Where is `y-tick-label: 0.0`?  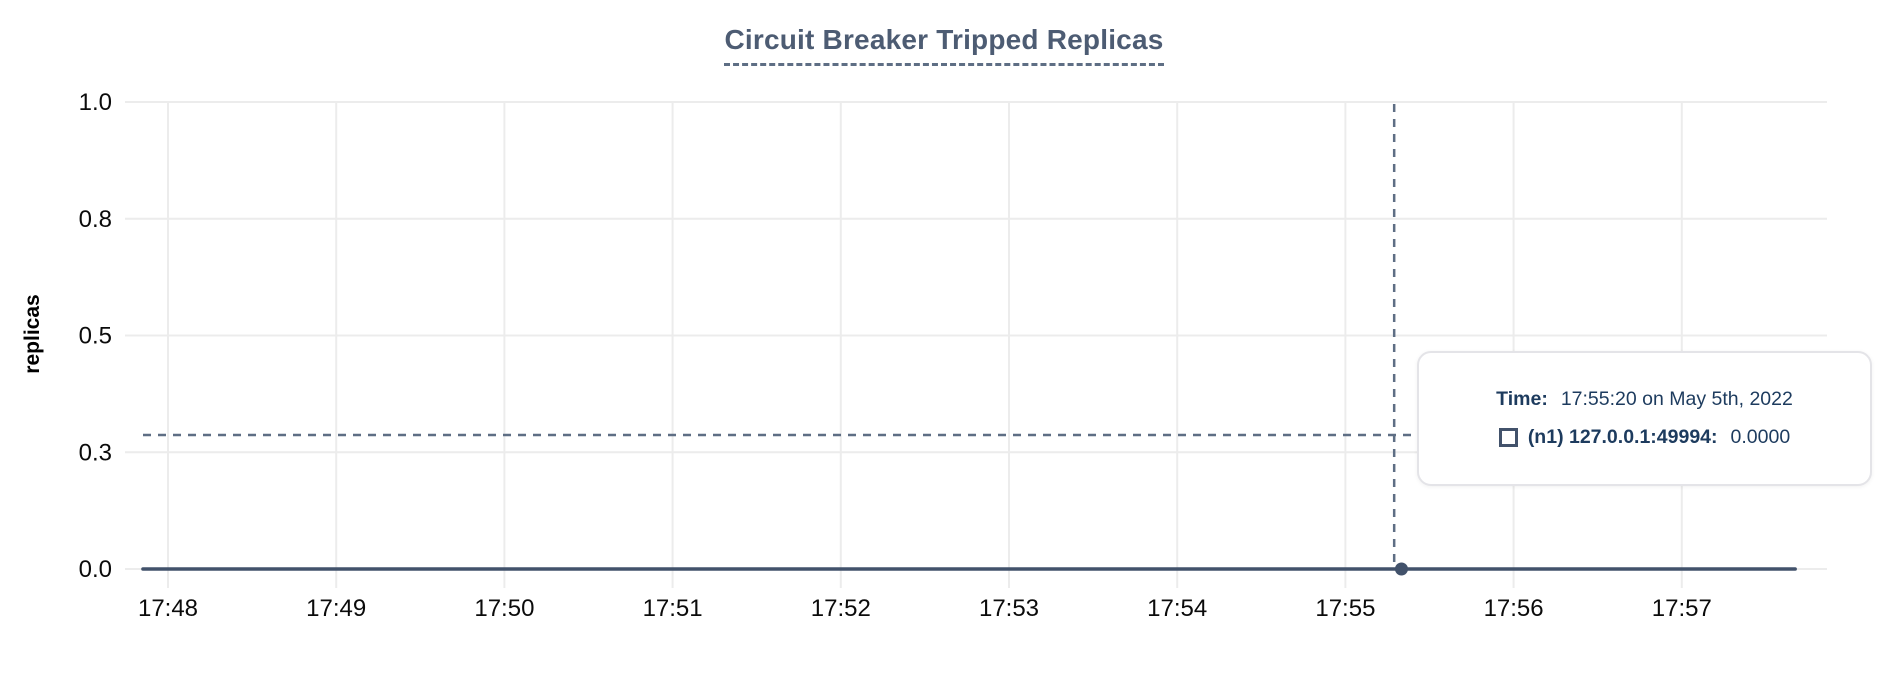 y-tick-label: 0.0 is located at coordinates (95, 569).